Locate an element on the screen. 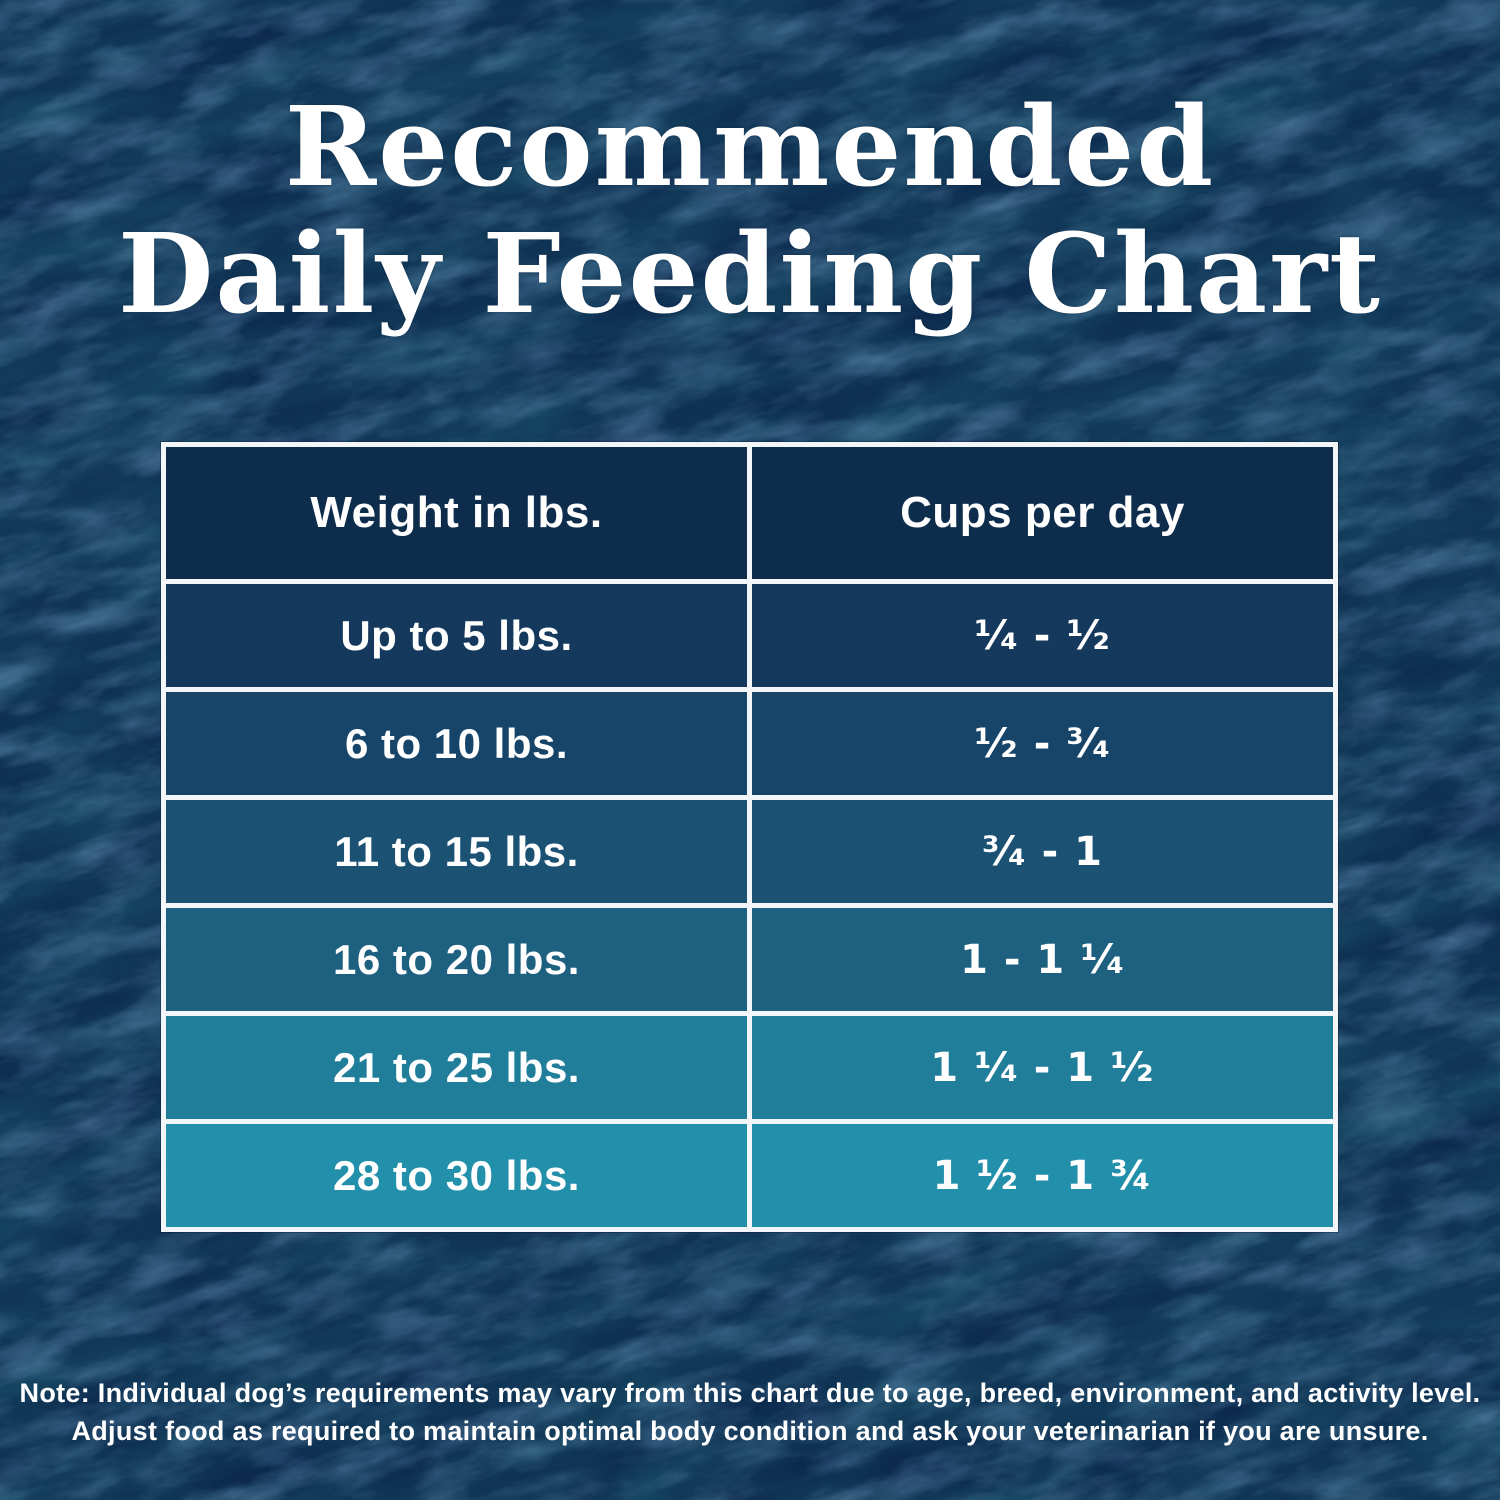 The height and width of the screenshot is (1500, 1500). table-row: 21 to 25 lbs. 1 ¹⁄₄ - 1 ¹⁄₂ is located at coordinates (749, 1067).